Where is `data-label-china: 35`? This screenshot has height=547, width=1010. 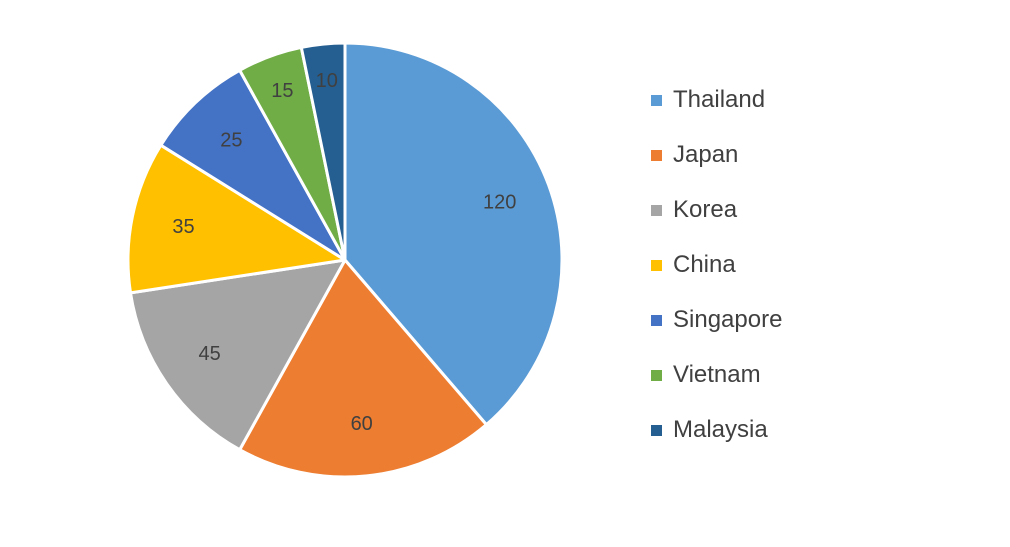 data-label-china: 35 is located at coordinates (183, 227).